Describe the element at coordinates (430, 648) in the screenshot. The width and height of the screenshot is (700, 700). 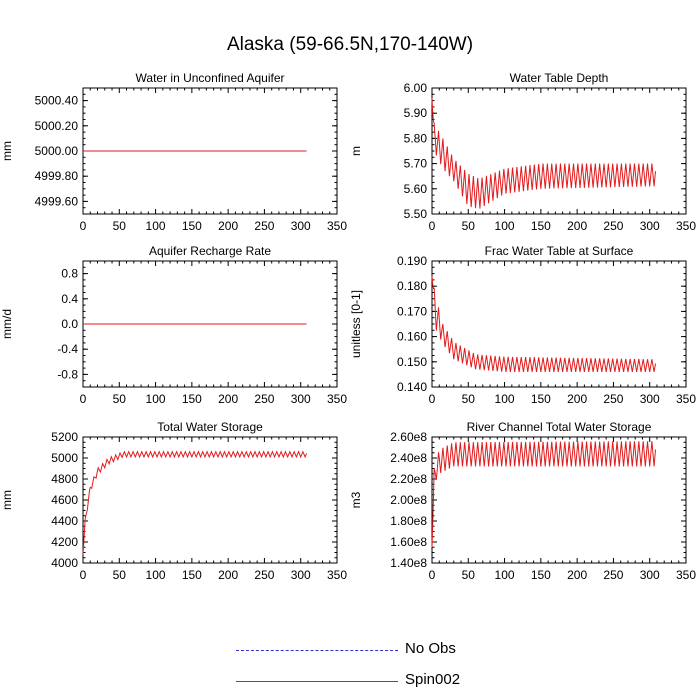
I see `legend-label-no-obs: No Obs` at that location.